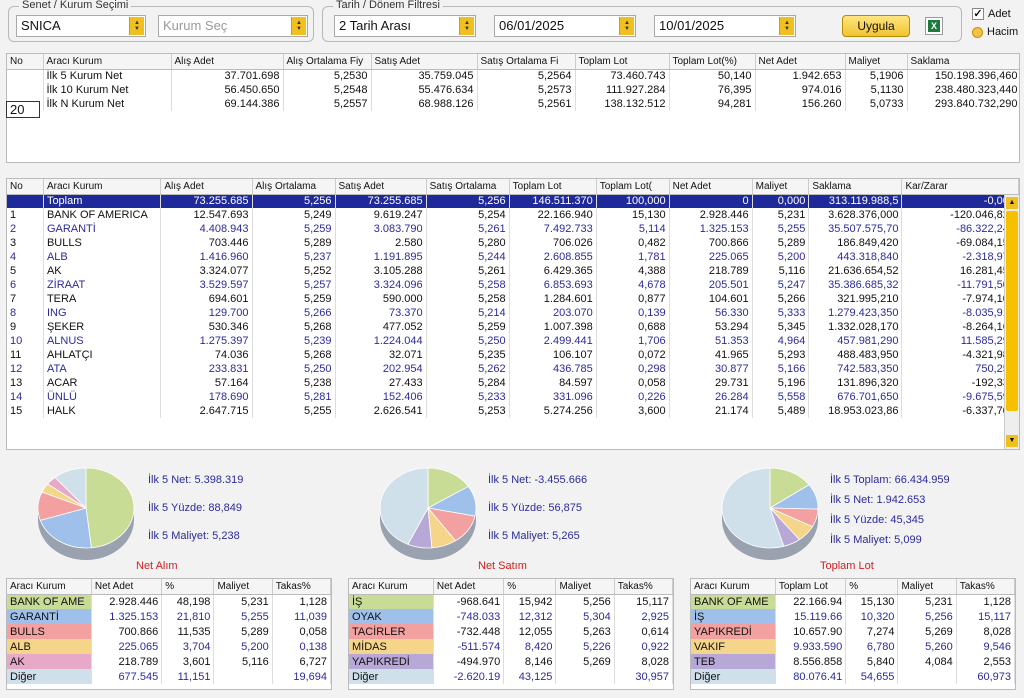 Image resolution: width=1024 pixels, height=698 pixels. What do you see at coordinates (995, 32) in the screenshot?
I see `hacim-option: Hacim` at bounding box center [995, 32].